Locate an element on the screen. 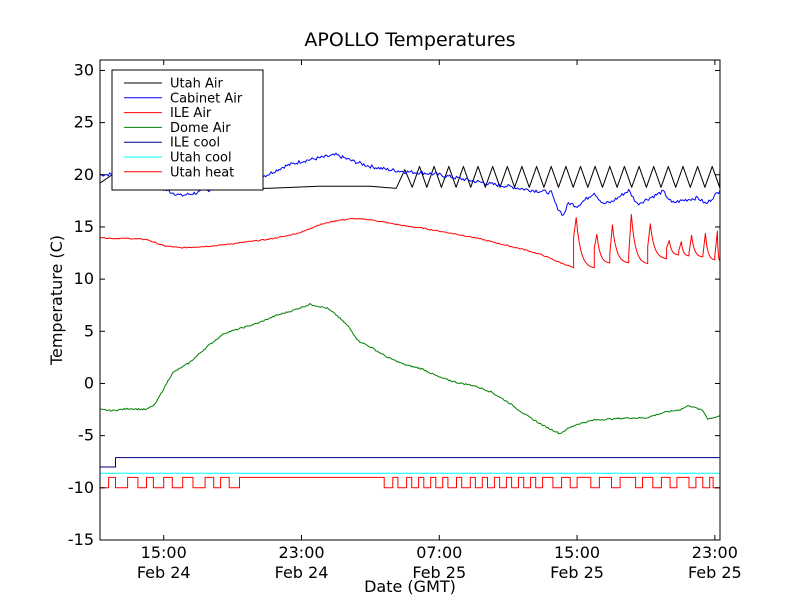 The width and height of the screenshot is (800, 600). legend-entry-label: Dome Air is located at coordinates (200, 128).